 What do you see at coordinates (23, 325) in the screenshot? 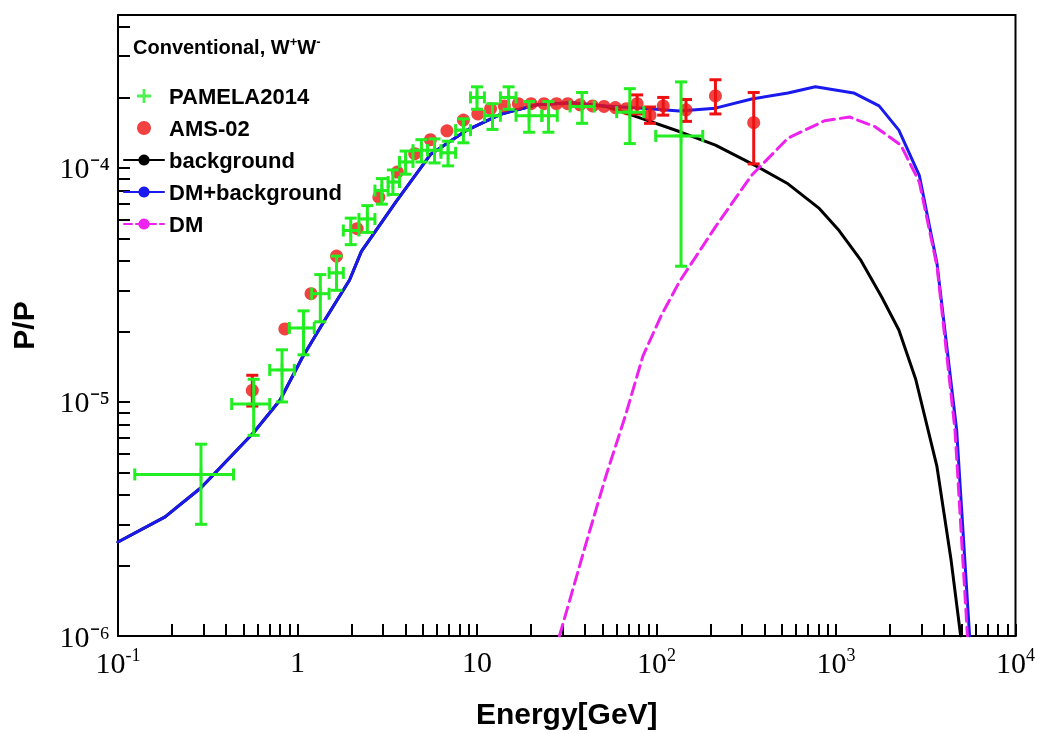
I see `y-axis-title: P/P` at bounding box center [23, 325].